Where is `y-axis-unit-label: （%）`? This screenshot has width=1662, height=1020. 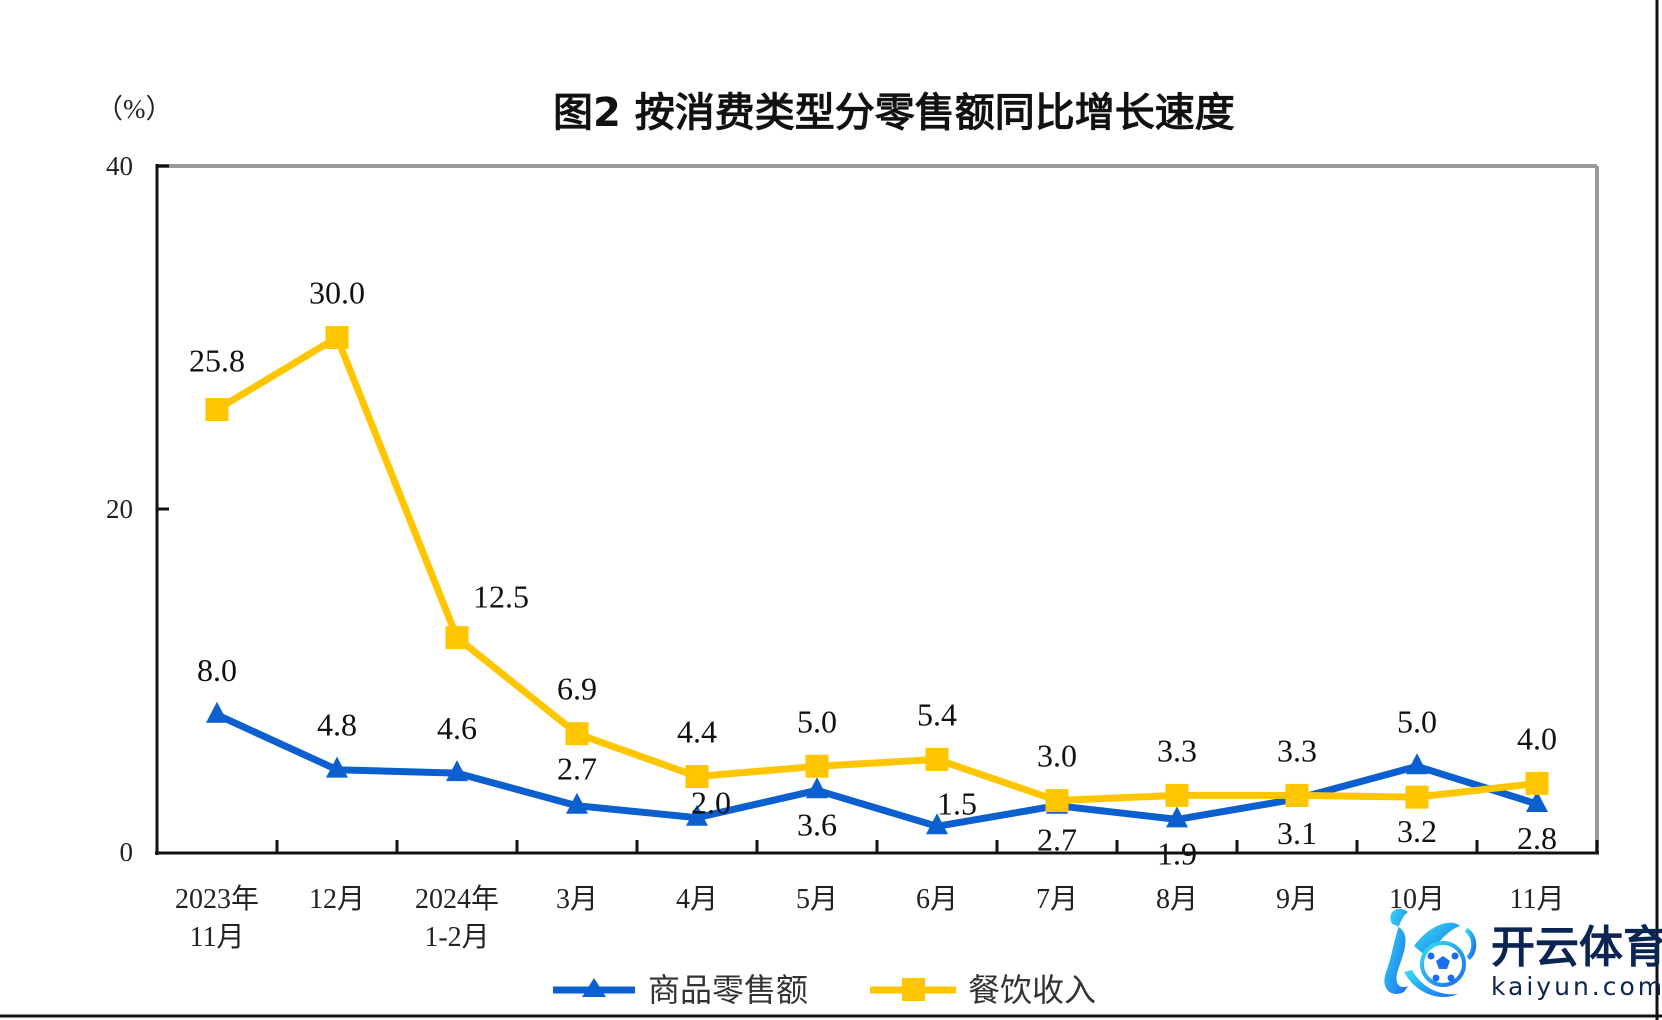
y-axis-unit-label: （%） is located at coordinates (134, 109).